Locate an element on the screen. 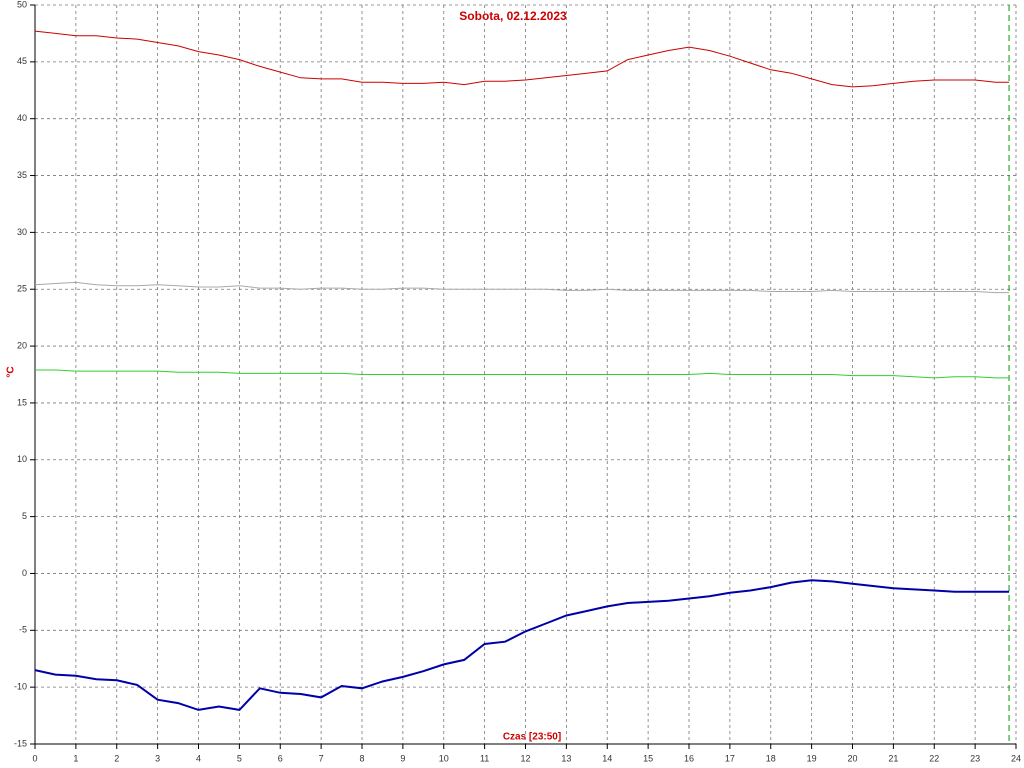  x-tick-label: 18 is located at coordinates (771, 758).